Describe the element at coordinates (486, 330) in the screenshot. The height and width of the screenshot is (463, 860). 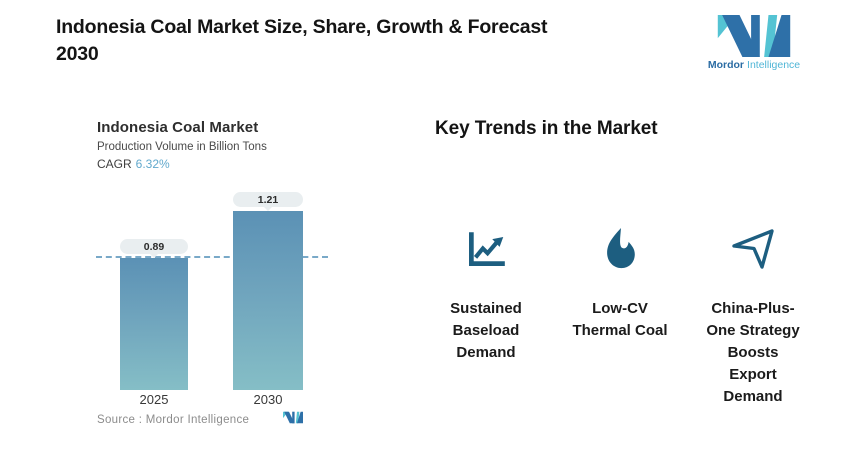
I see `trend-label: Sustained Baseload Demand` at that location.